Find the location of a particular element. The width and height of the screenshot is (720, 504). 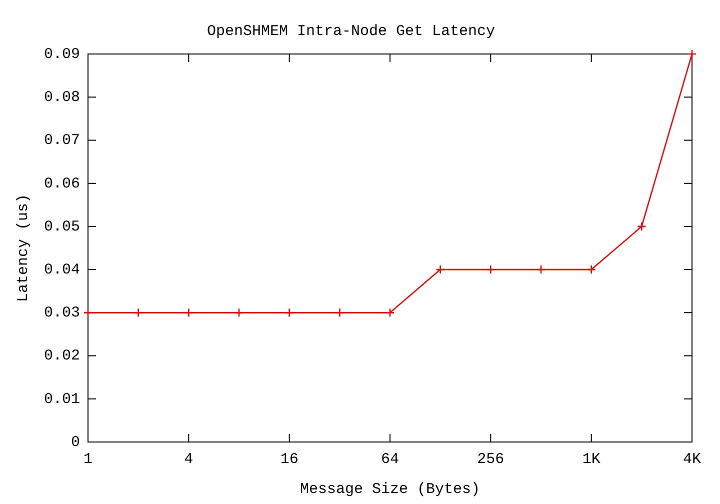

y-tick-label: 0.06 is located at coordinates (62, 183).